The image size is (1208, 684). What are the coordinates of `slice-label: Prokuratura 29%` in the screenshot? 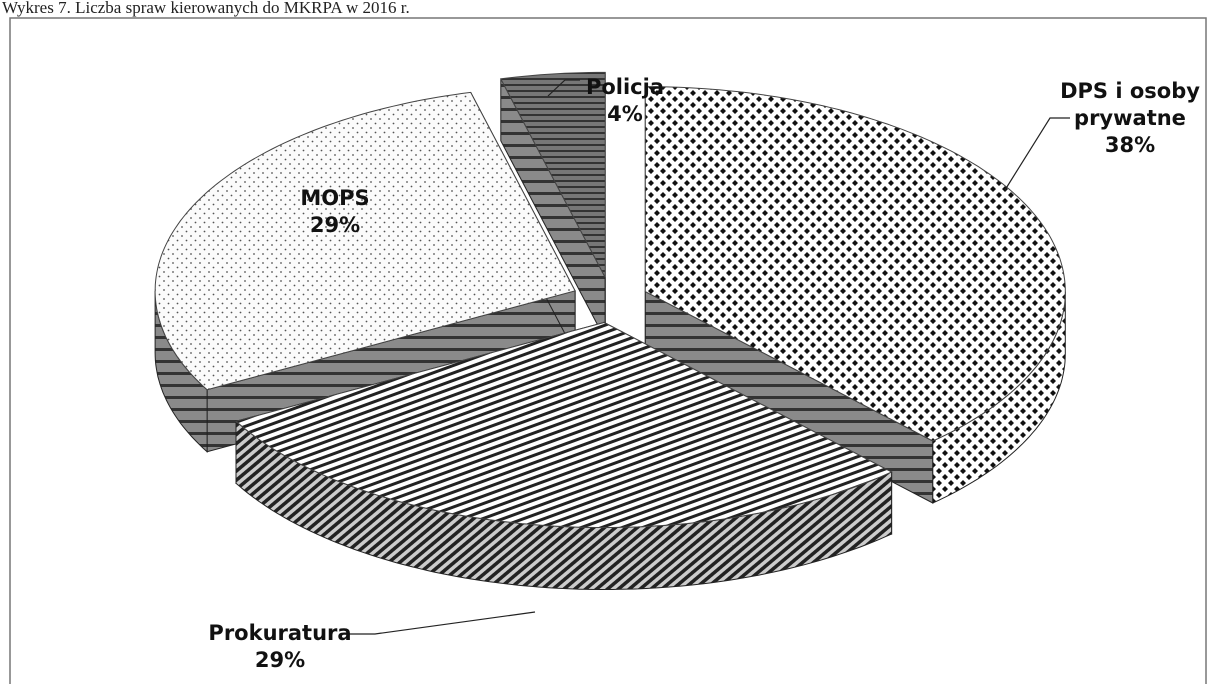 It's located at (280, 647).